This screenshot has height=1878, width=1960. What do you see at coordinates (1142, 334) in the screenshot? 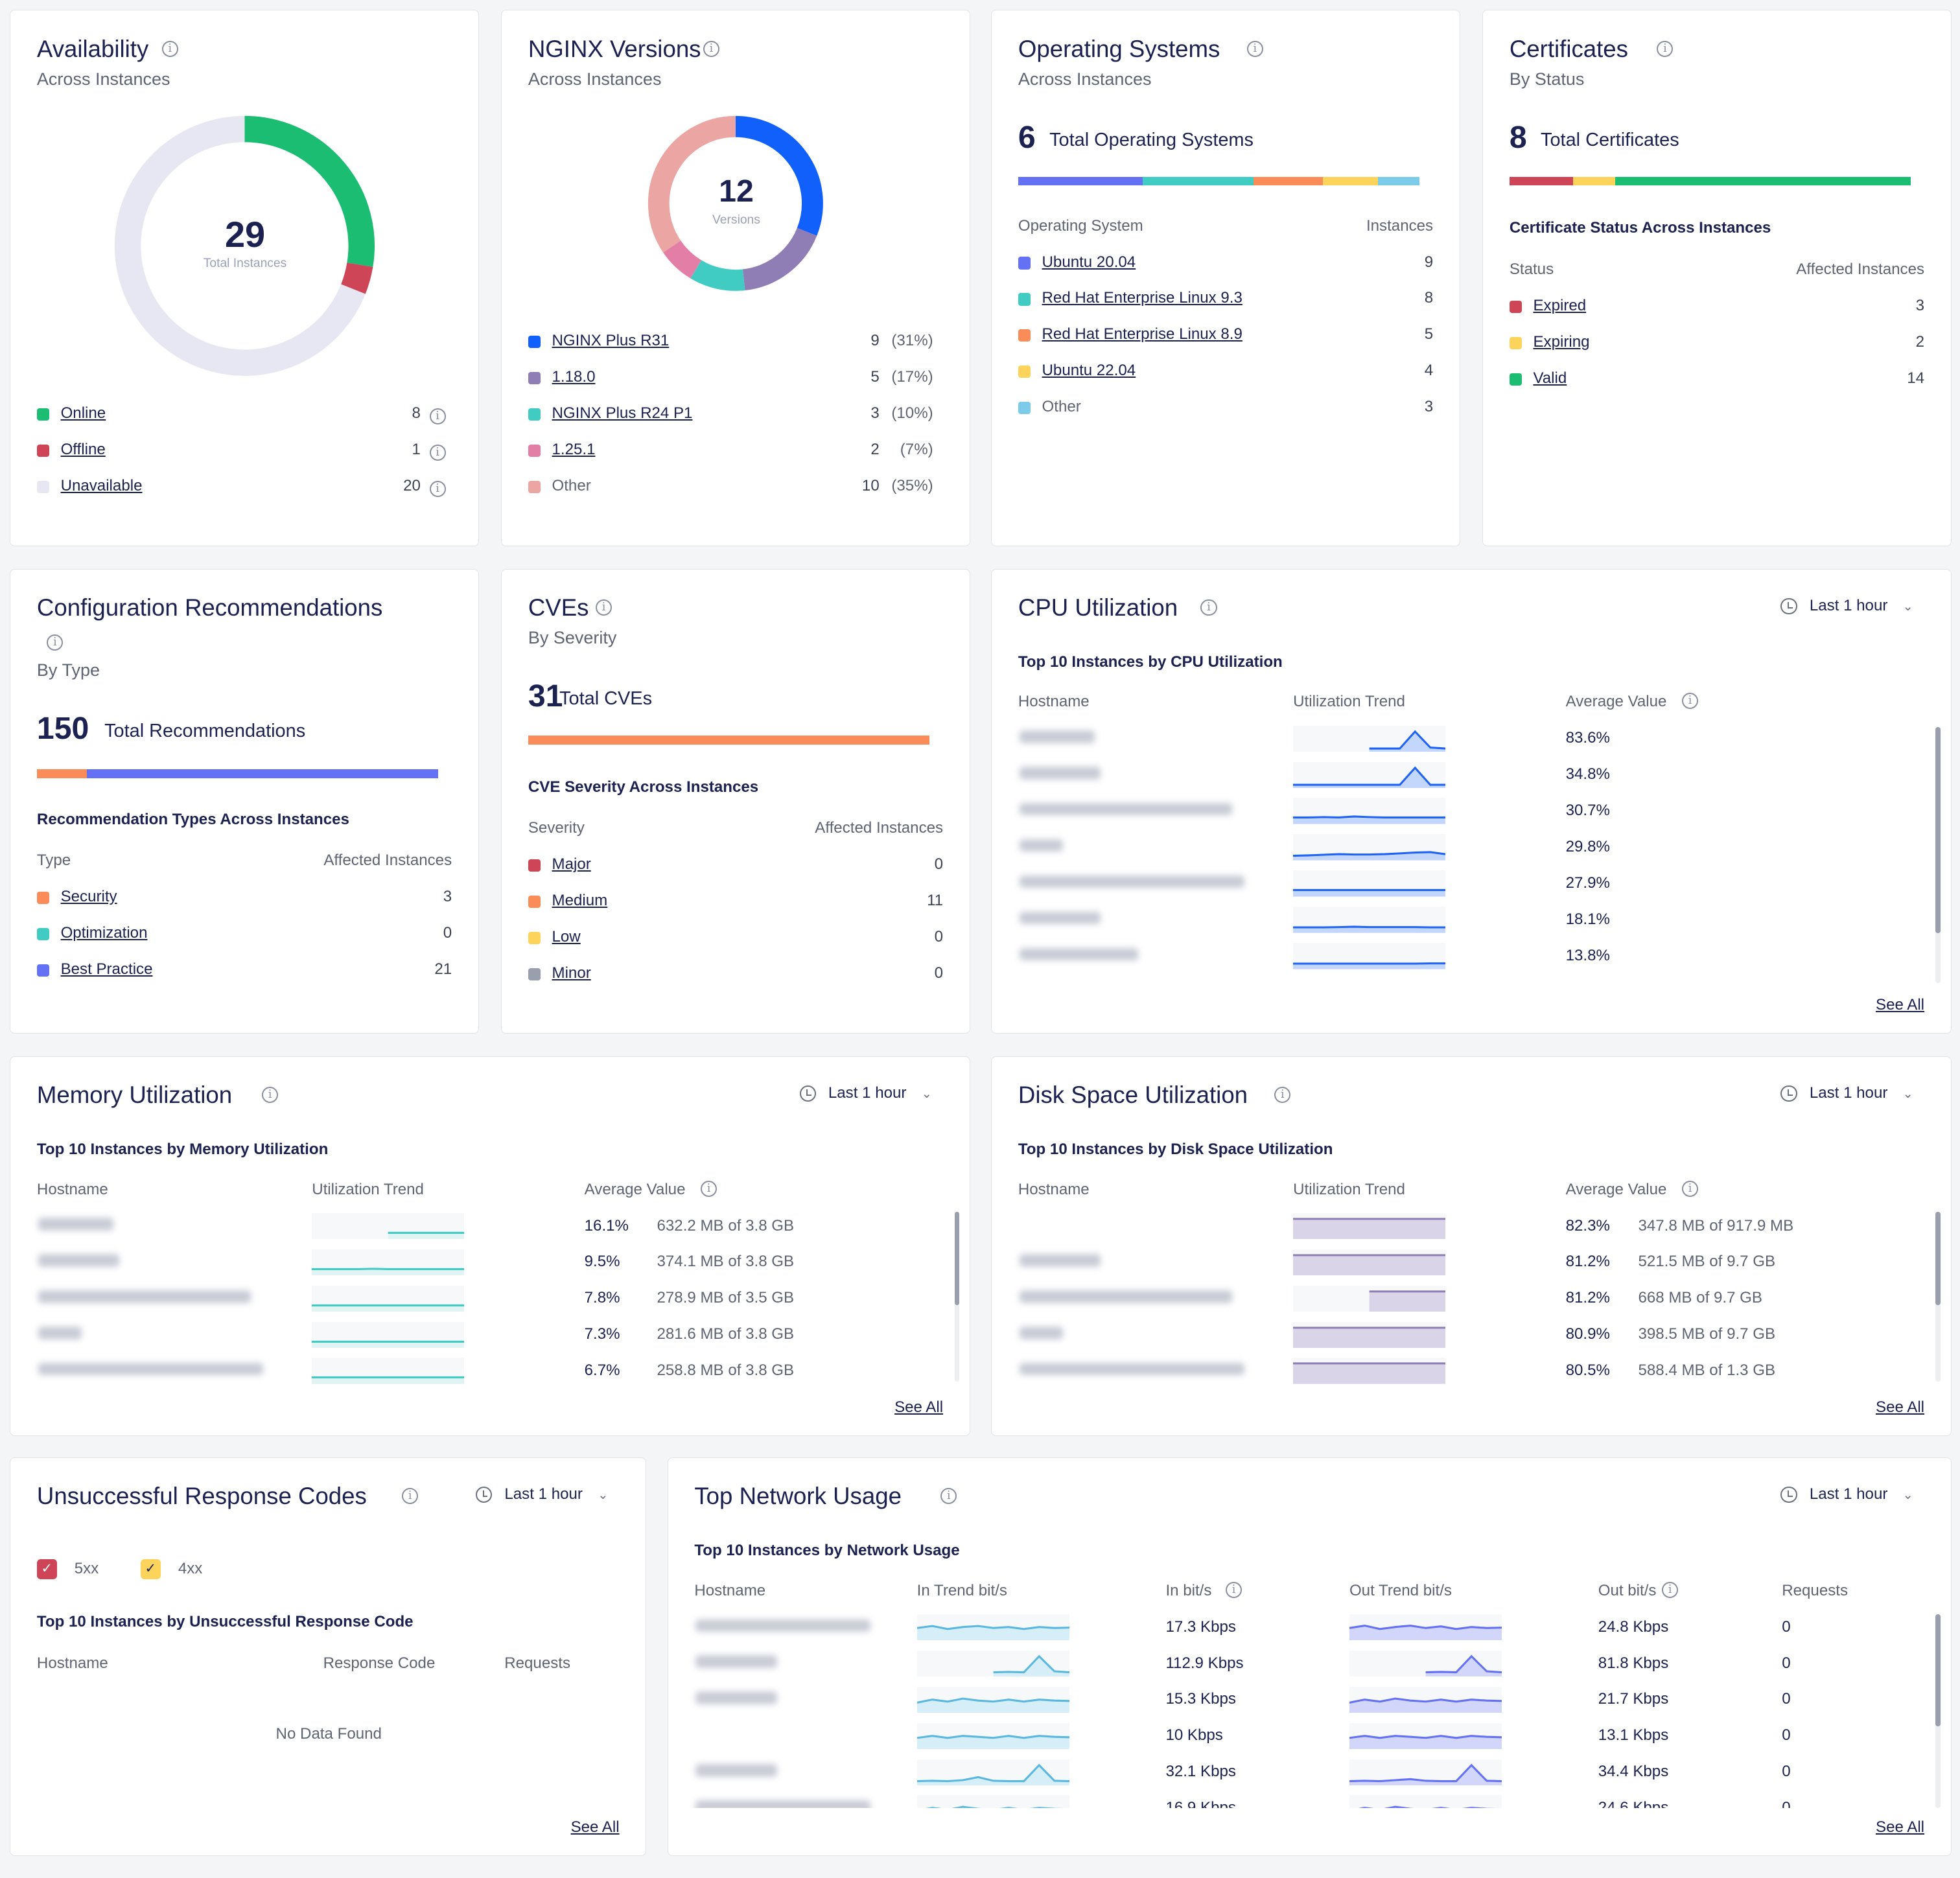
I see `legend-link: Red Hat Enterprise Linux 8.9` at bounding box center [1142, 334].